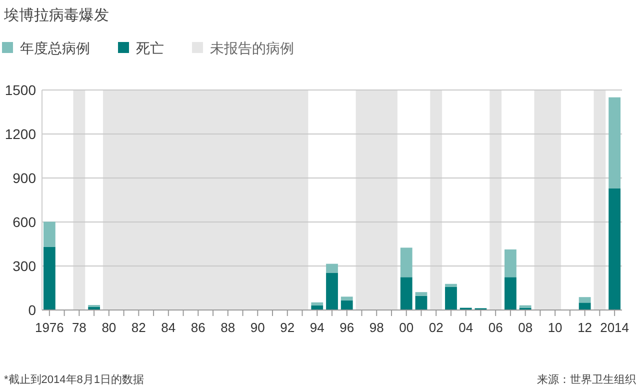 This screenshot has height=391, width=640. I want to click on x-tick-label: 86, so click(198, 327).